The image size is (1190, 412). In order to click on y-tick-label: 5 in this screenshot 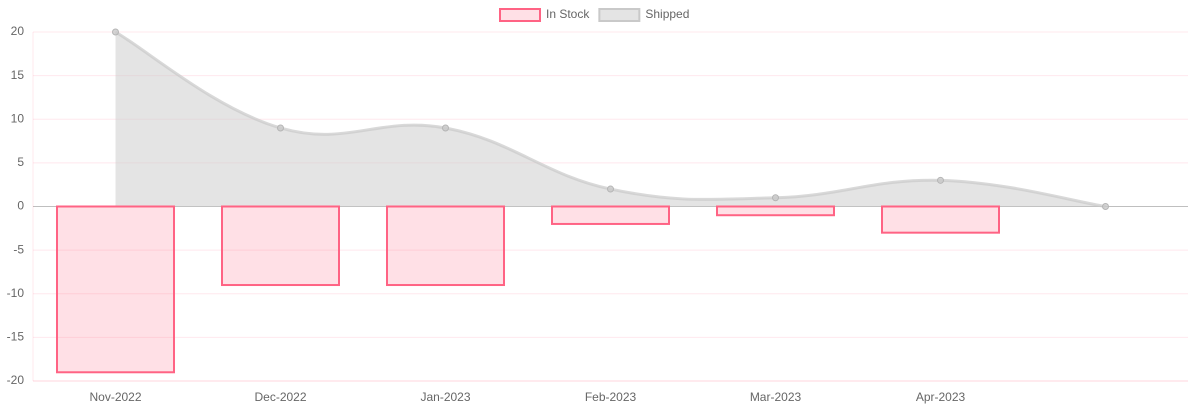, I will do `click(20, 162)`.